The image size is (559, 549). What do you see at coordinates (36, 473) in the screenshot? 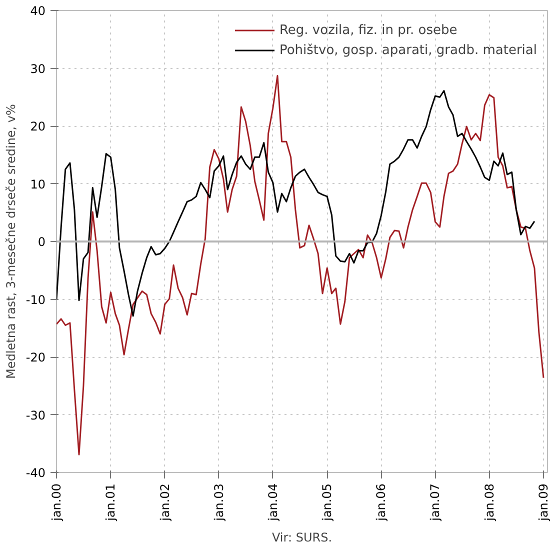
I see `y-tick-label: -40` at bounding box center [36, 473].